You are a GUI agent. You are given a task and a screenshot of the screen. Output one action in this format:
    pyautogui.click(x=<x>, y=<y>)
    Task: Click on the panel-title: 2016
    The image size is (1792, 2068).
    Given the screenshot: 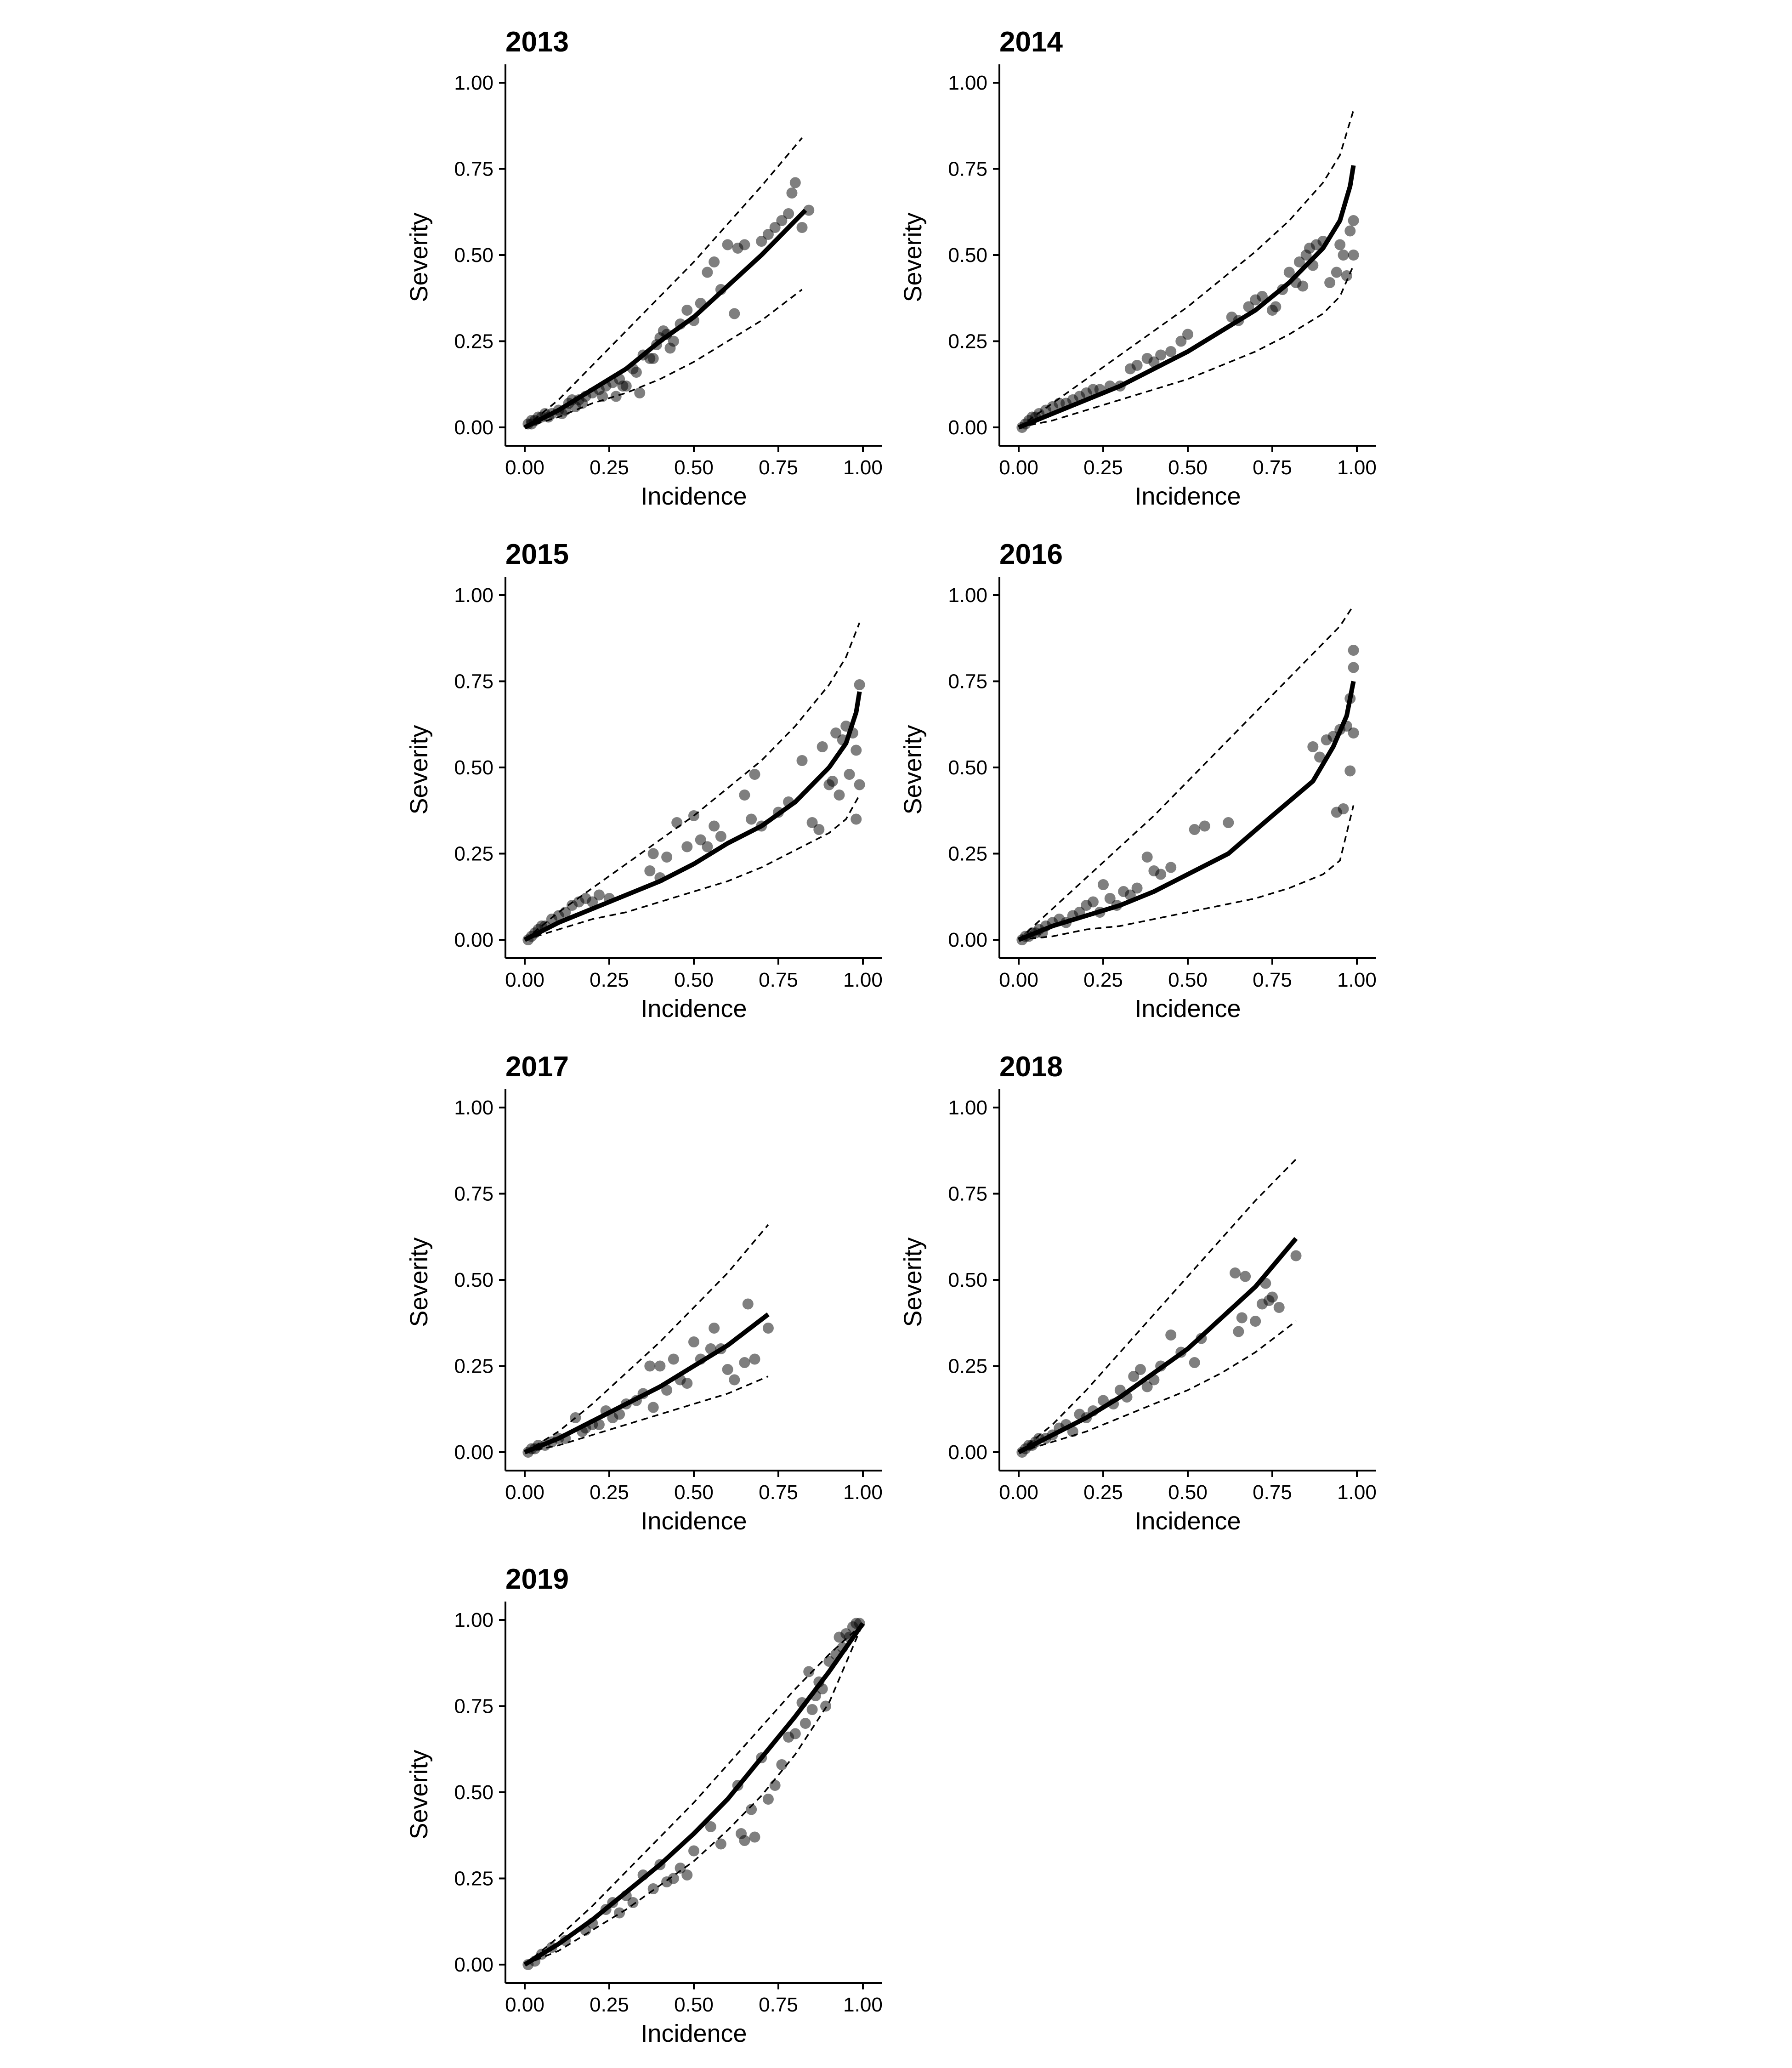 What is the action you would take?
    pyautogui.click(x=1031, y=554)
    